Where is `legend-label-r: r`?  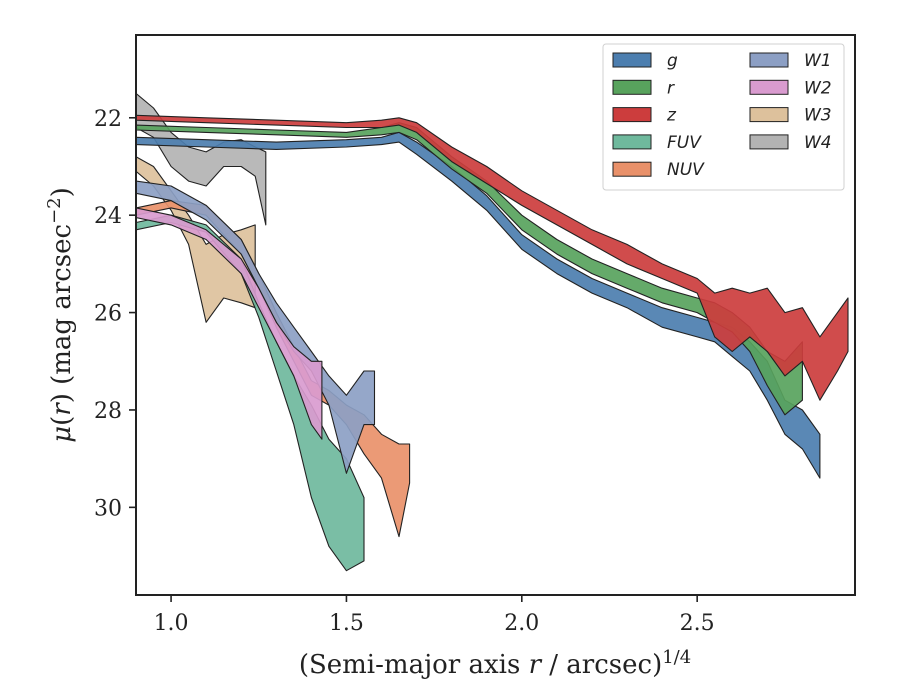
legend-label-r: r is located at coordinates (671, 88).